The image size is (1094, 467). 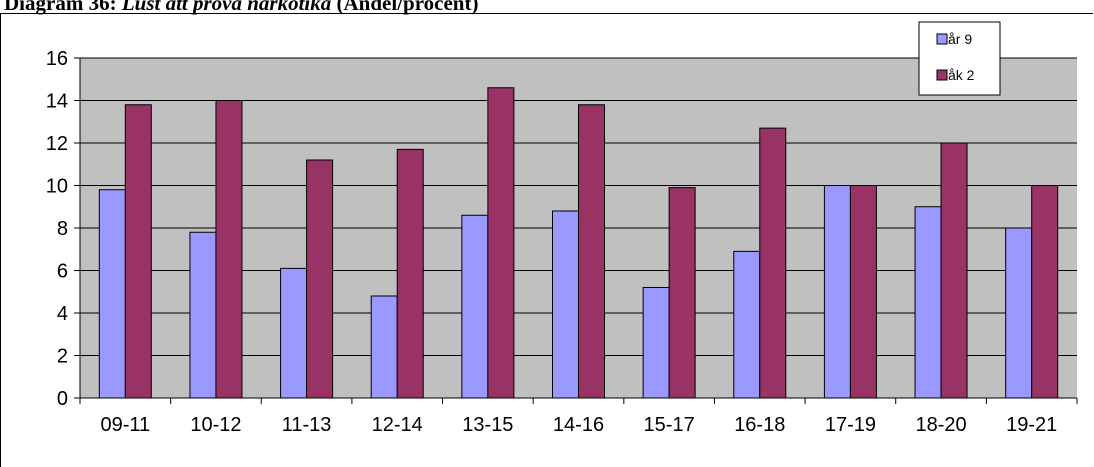 I want to click on y-tick-label: 6, so click(x=62, y=272).